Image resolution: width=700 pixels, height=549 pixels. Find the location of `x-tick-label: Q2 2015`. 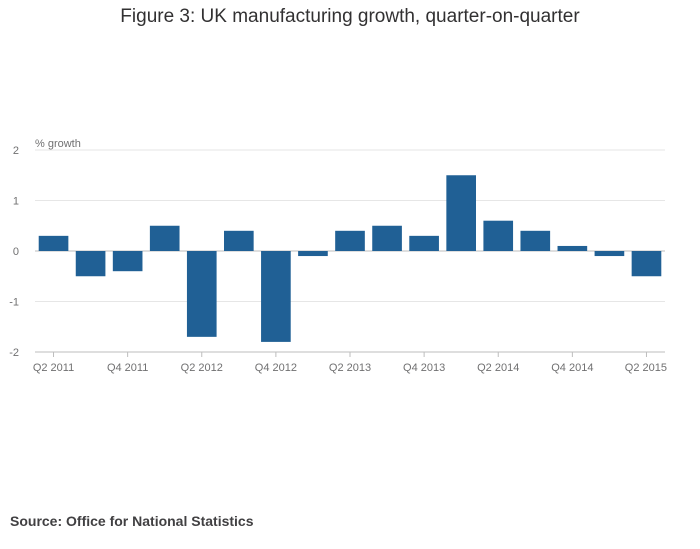

x-tick-label: Q2 2015 is located at coordinates (646, 368).